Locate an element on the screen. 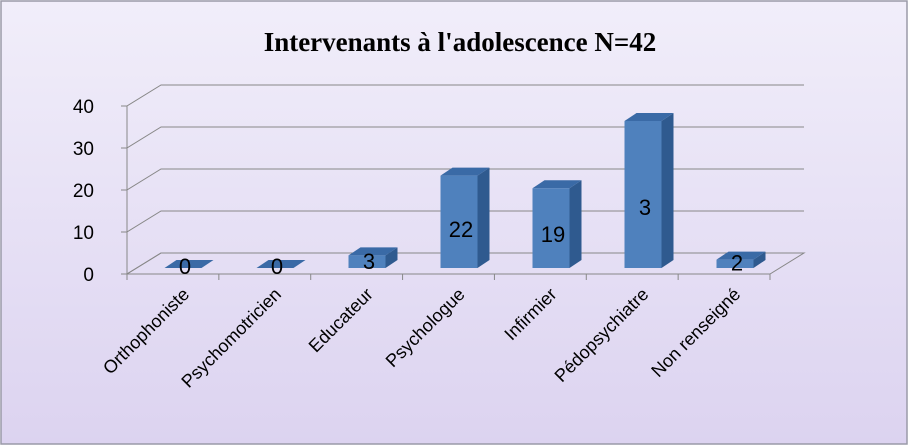 This screenshot has height=447, width=910. y-tick-label: 30 is located at coordinates (83, 149).